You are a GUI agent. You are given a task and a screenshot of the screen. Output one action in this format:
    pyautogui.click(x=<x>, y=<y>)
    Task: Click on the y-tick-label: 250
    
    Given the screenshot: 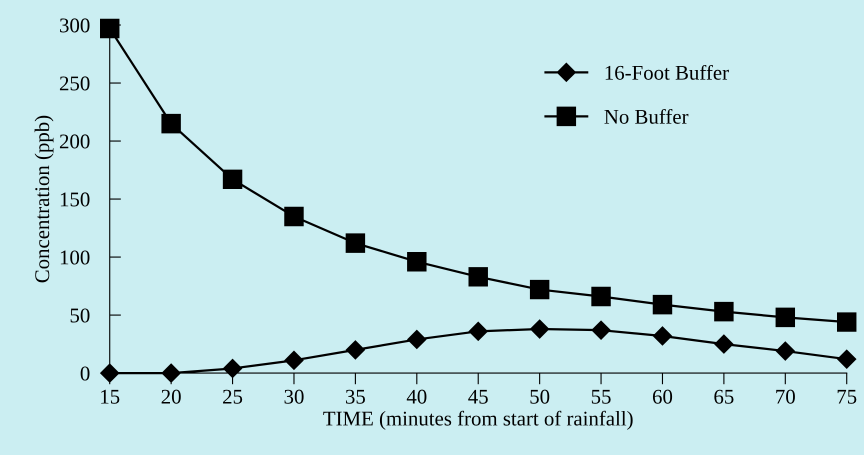 What is the action you would take?
    pyautogui.click(x=75, y=83)
    